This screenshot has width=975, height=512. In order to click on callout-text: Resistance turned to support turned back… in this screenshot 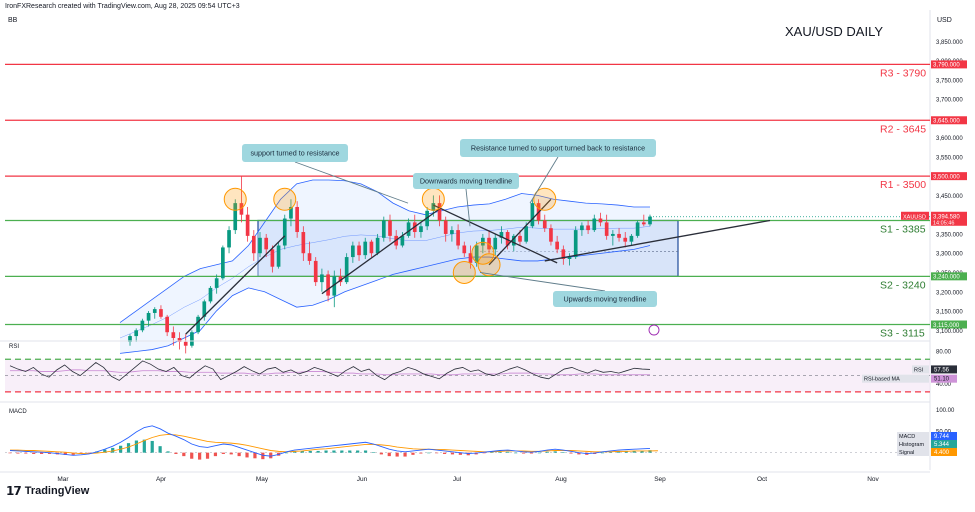, I will do `click(558, 148)`.